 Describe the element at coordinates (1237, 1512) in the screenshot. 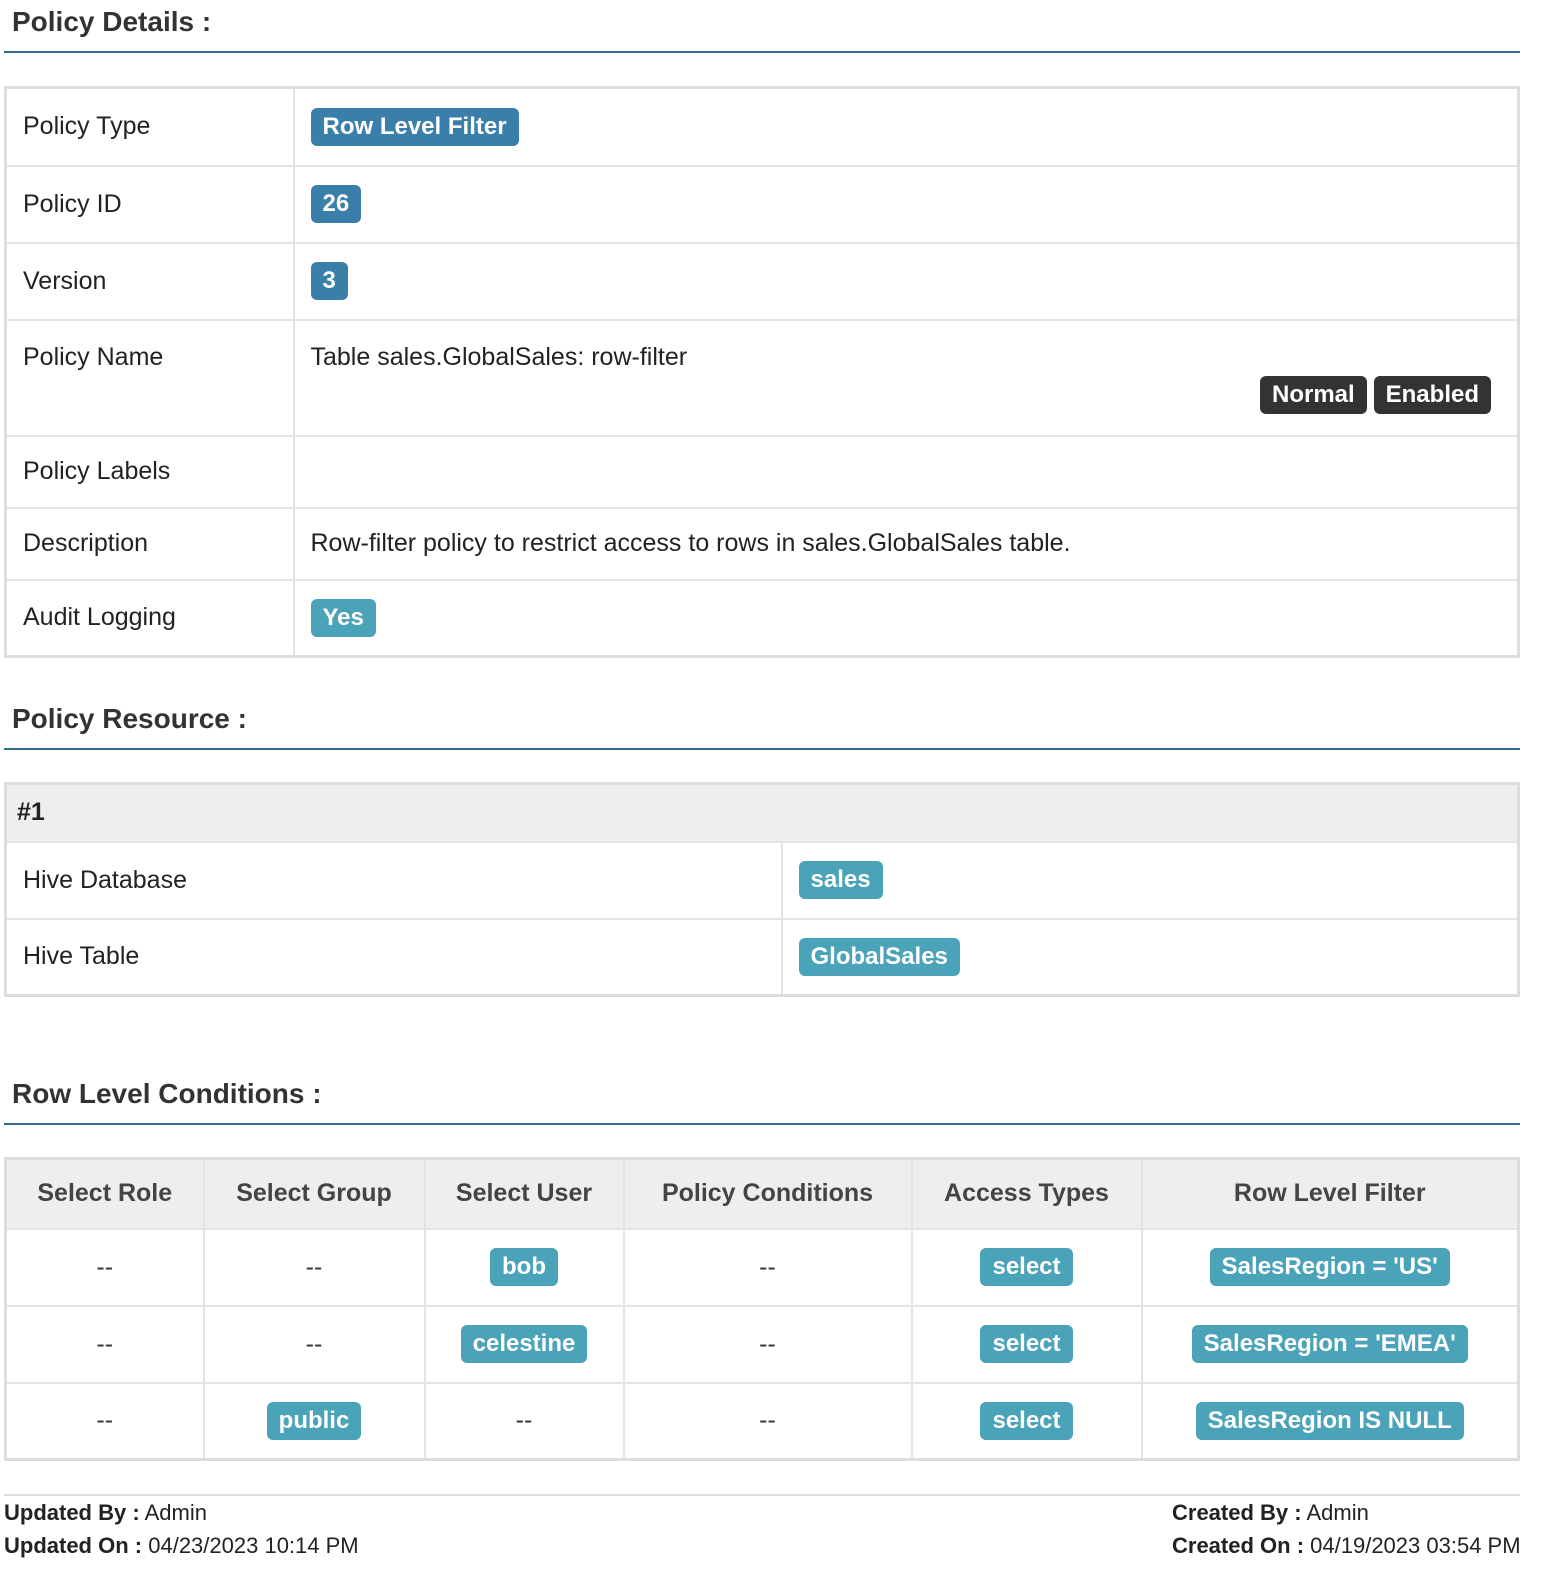

I see `created-by-label: Created By :` at that location.